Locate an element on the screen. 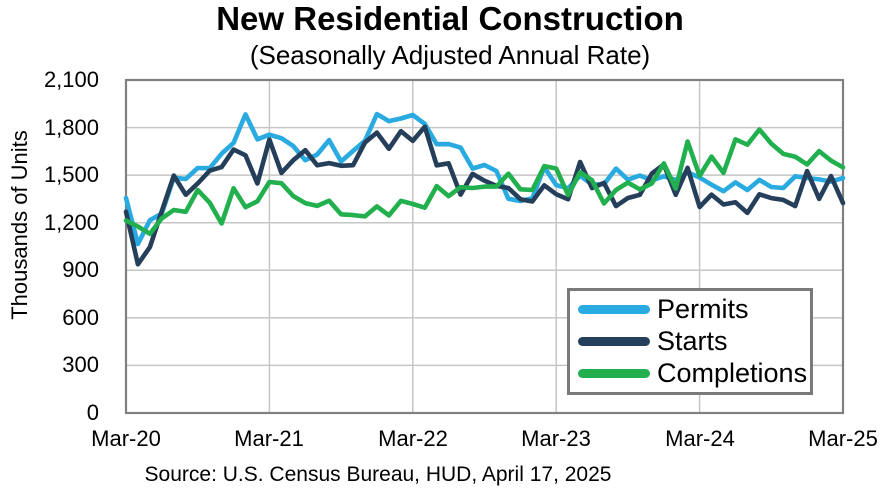 Image resolution: width=888 pixels, height=504 pixels. legend-label: Completions is located at coordinates (732, 372).